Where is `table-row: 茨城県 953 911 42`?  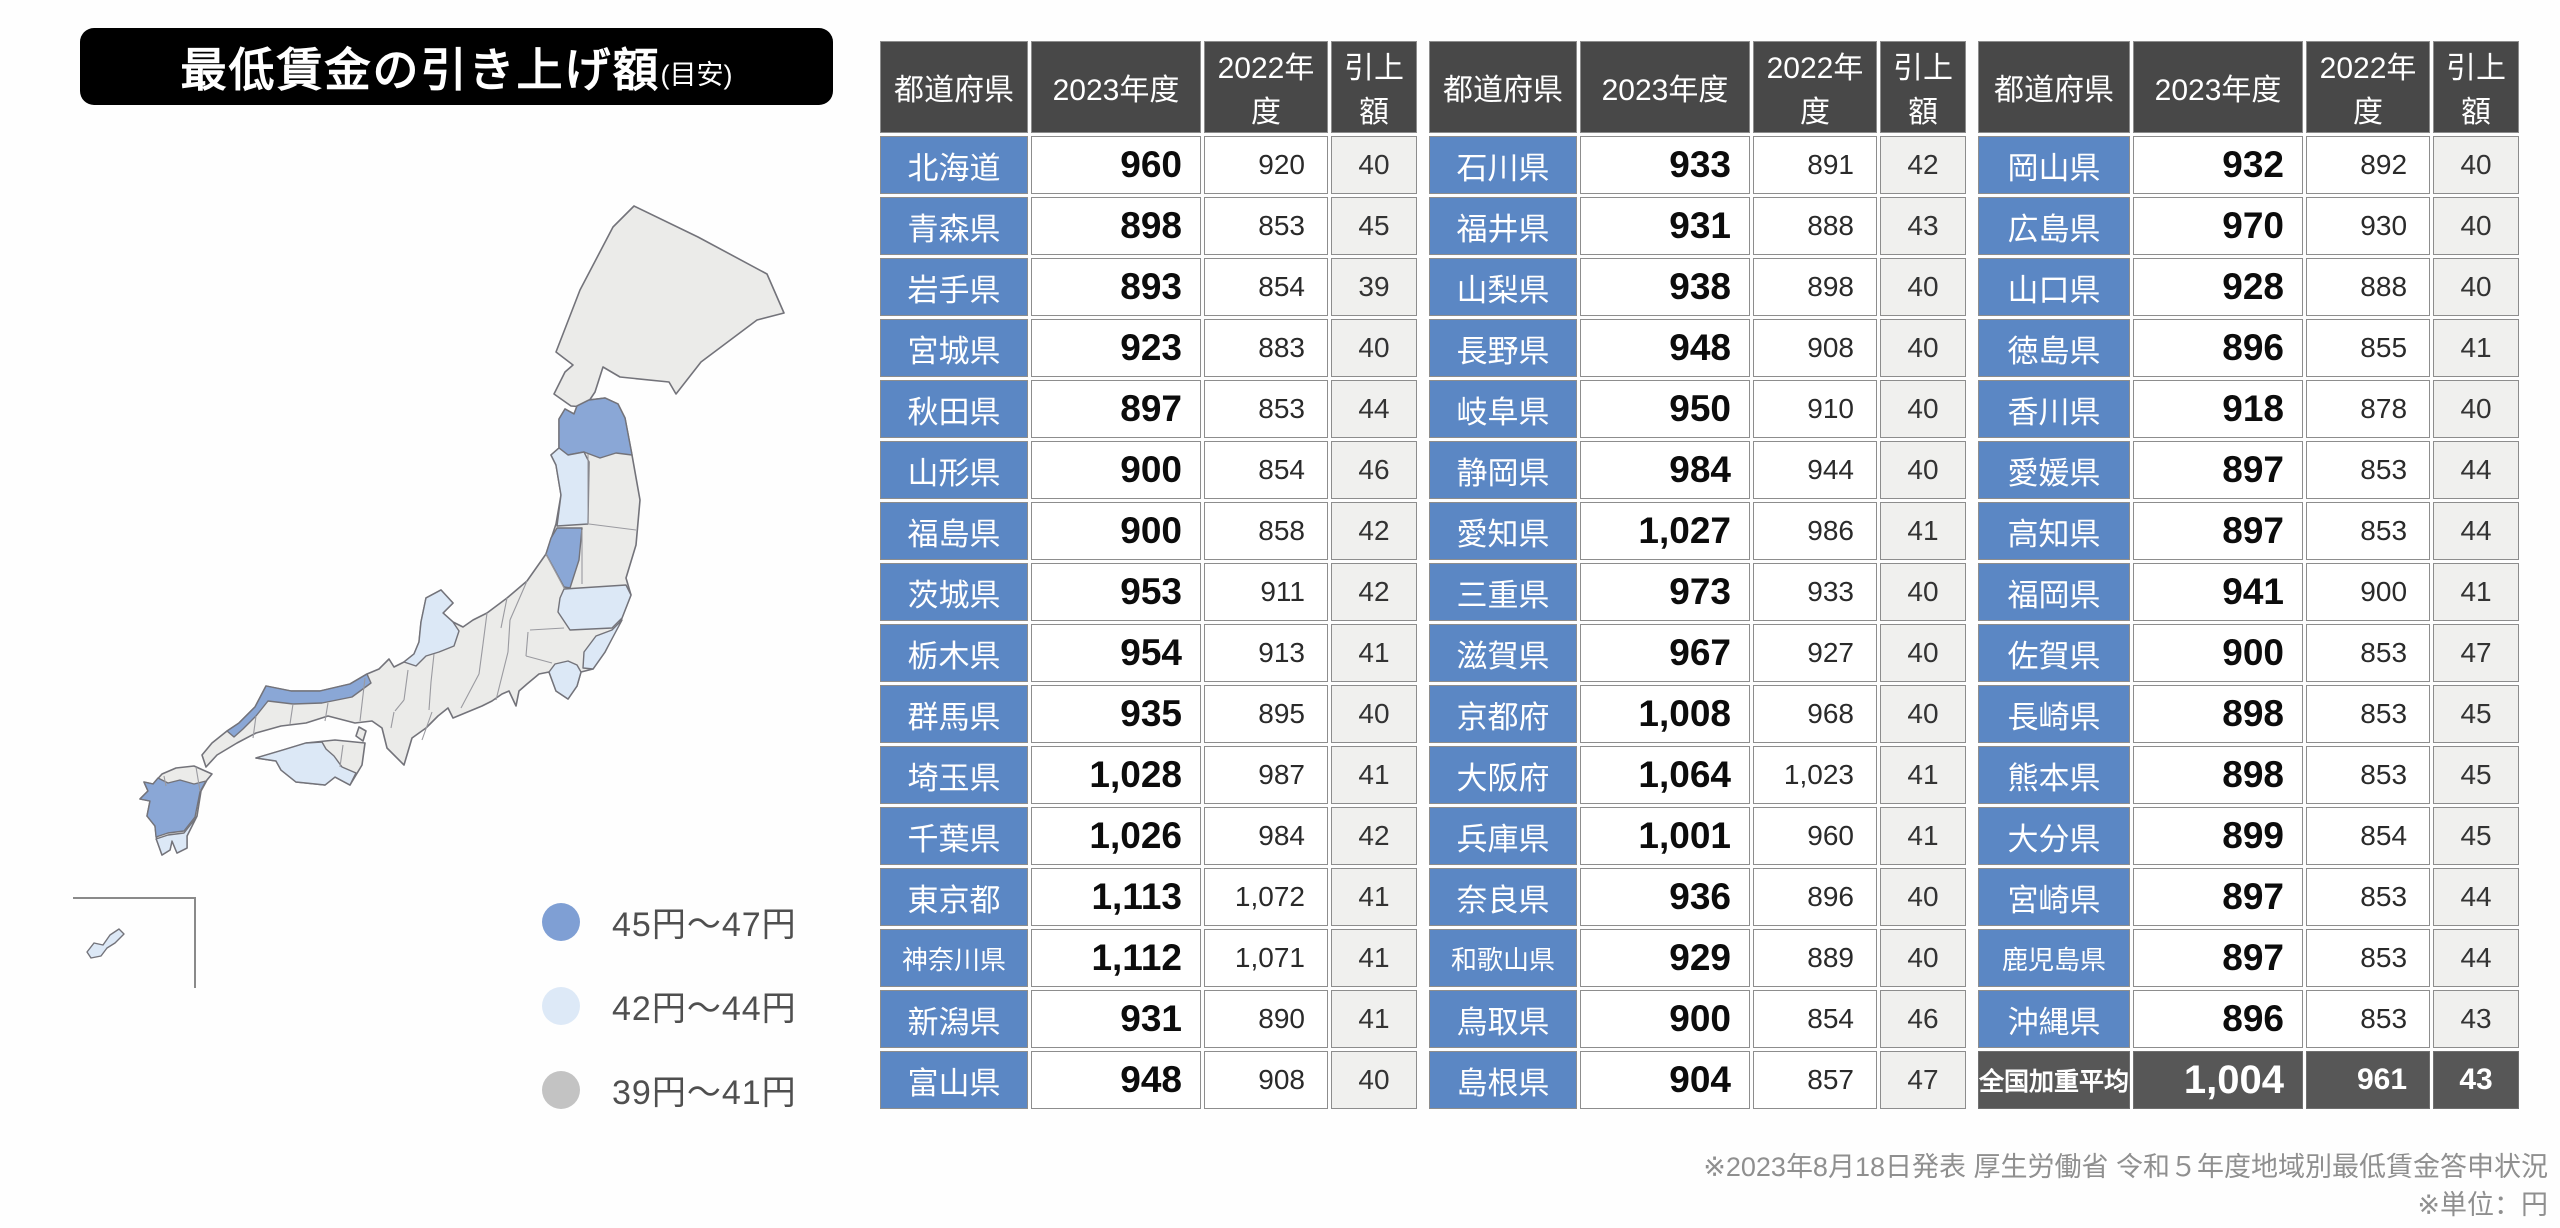
table-row: 茨城県 953 911 42 is located at coordinates (1148, 592).